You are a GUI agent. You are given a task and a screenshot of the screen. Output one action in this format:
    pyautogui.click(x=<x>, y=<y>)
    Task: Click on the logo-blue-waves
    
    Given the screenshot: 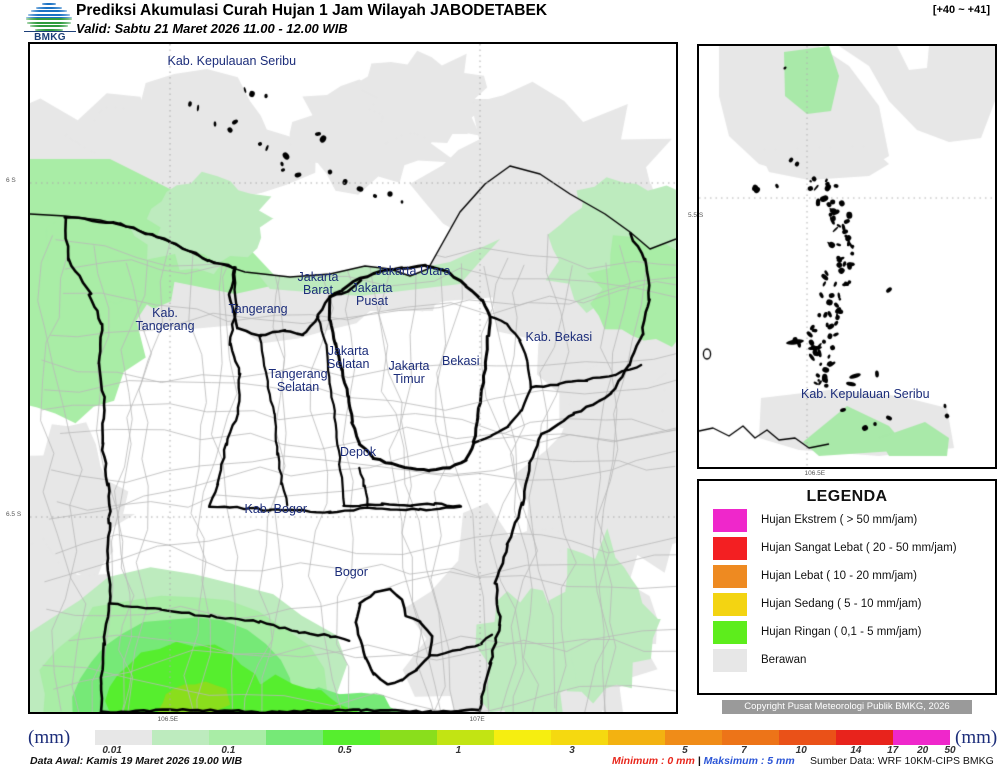 What is the action you would take?
    pyautogui.click(x=49, y=10)
    